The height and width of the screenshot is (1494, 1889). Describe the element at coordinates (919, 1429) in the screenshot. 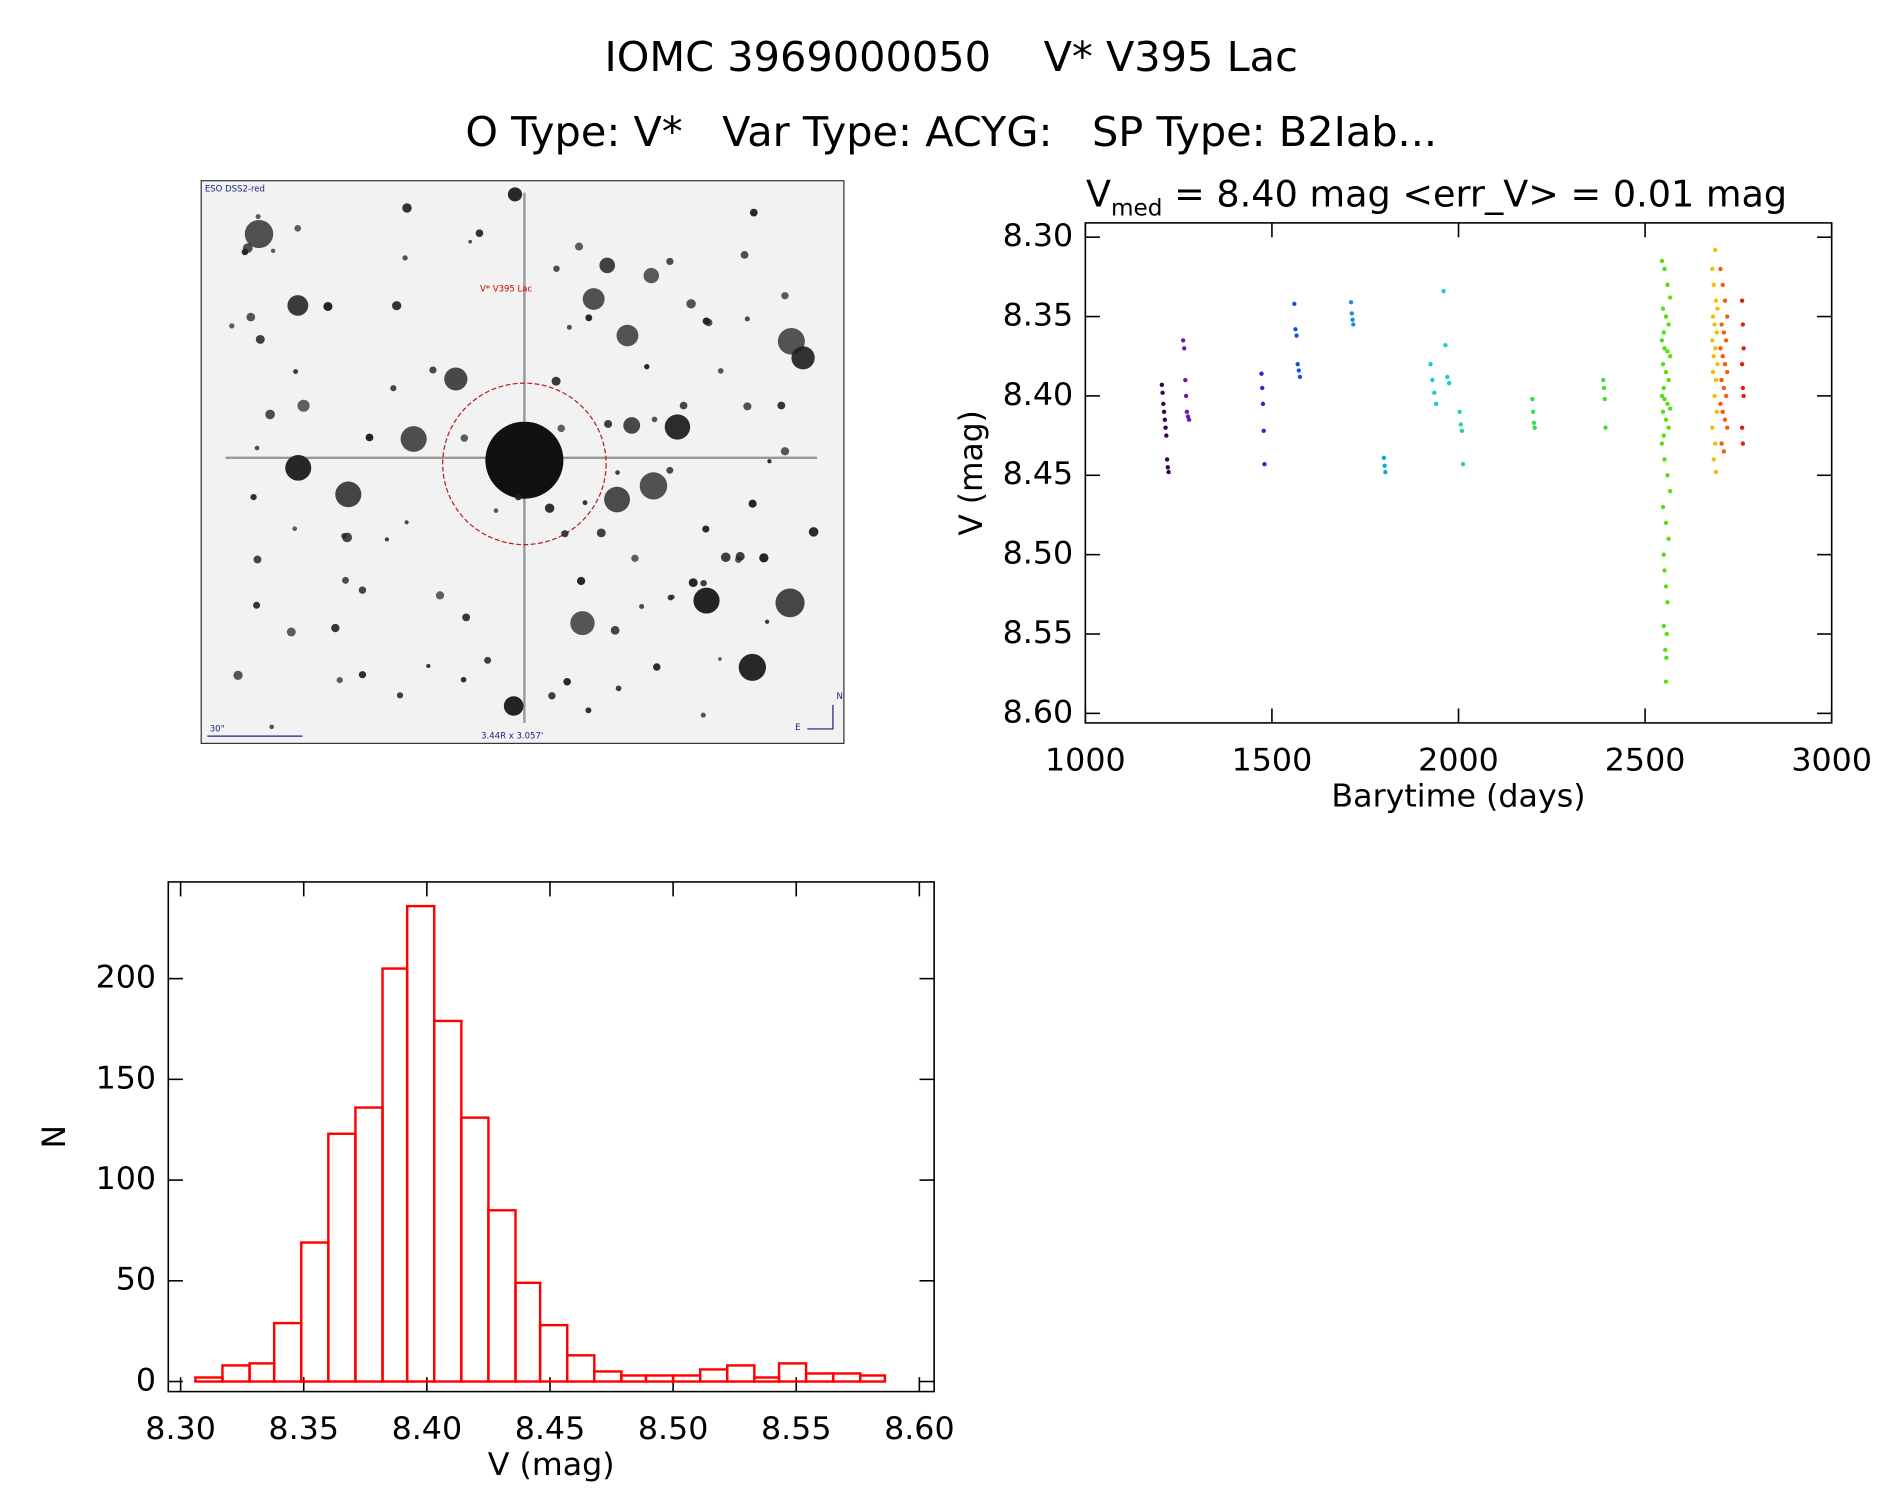

I see `x-tick-label: 8.60` at that location.